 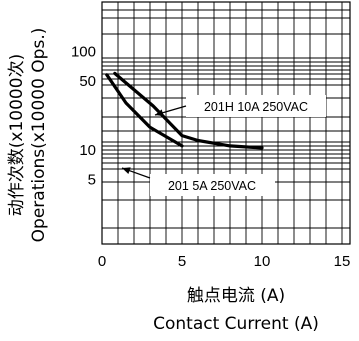 What do you see at coordinates (102, 261) in the screenshot?
I see `x-tick-label: 0` at bounding box center [102, 261].